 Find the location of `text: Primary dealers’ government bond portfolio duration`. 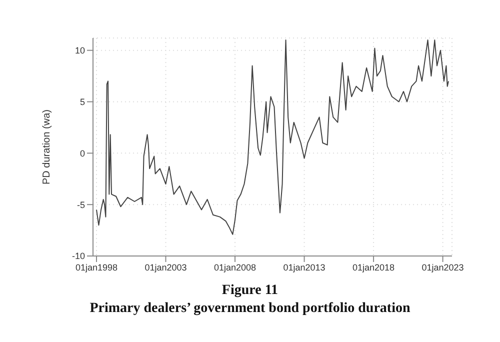

text: Primary dealers’ government bond portfolio duration is located at coordinates (250, 309).